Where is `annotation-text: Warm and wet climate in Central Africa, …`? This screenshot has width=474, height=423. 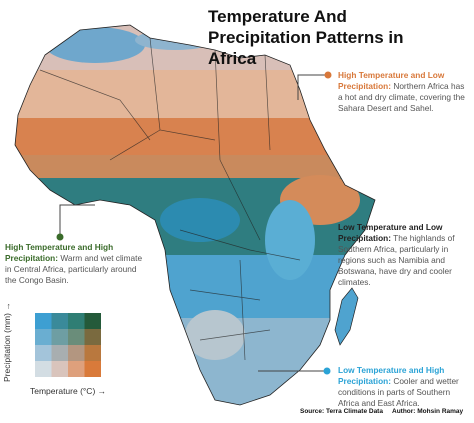
annotation-text: Warm and wet climate in Central Africa, … is located at coordinates (74, 269).